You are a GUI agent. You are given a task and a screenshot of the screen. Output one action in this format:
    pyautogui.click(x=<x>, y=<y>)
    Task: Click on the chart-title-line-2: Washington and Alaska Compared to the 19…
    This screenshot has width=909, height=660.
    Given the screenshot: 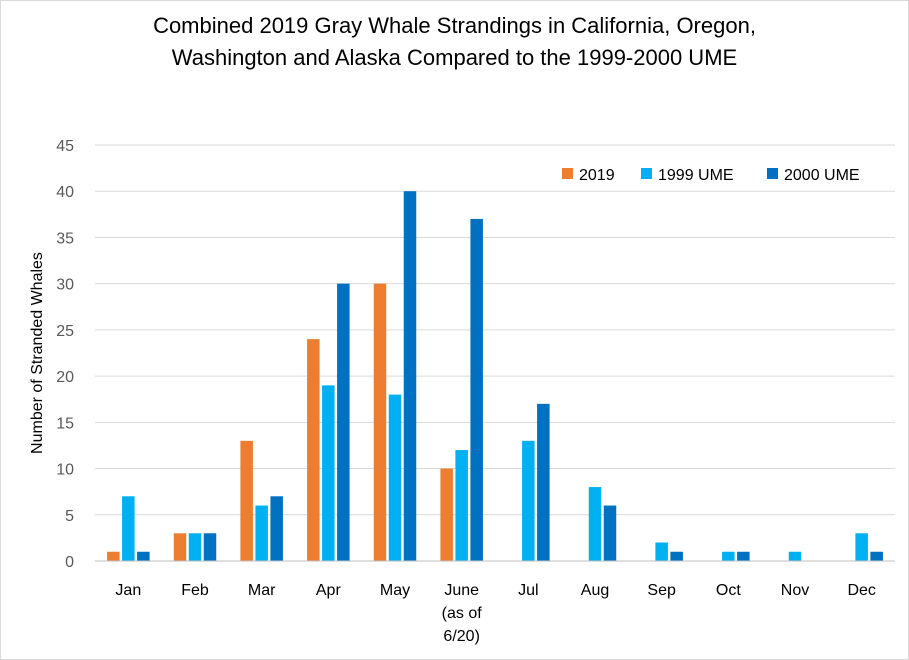 What is the action you would take?
    pyautogui.click(x=454, y=57)
    